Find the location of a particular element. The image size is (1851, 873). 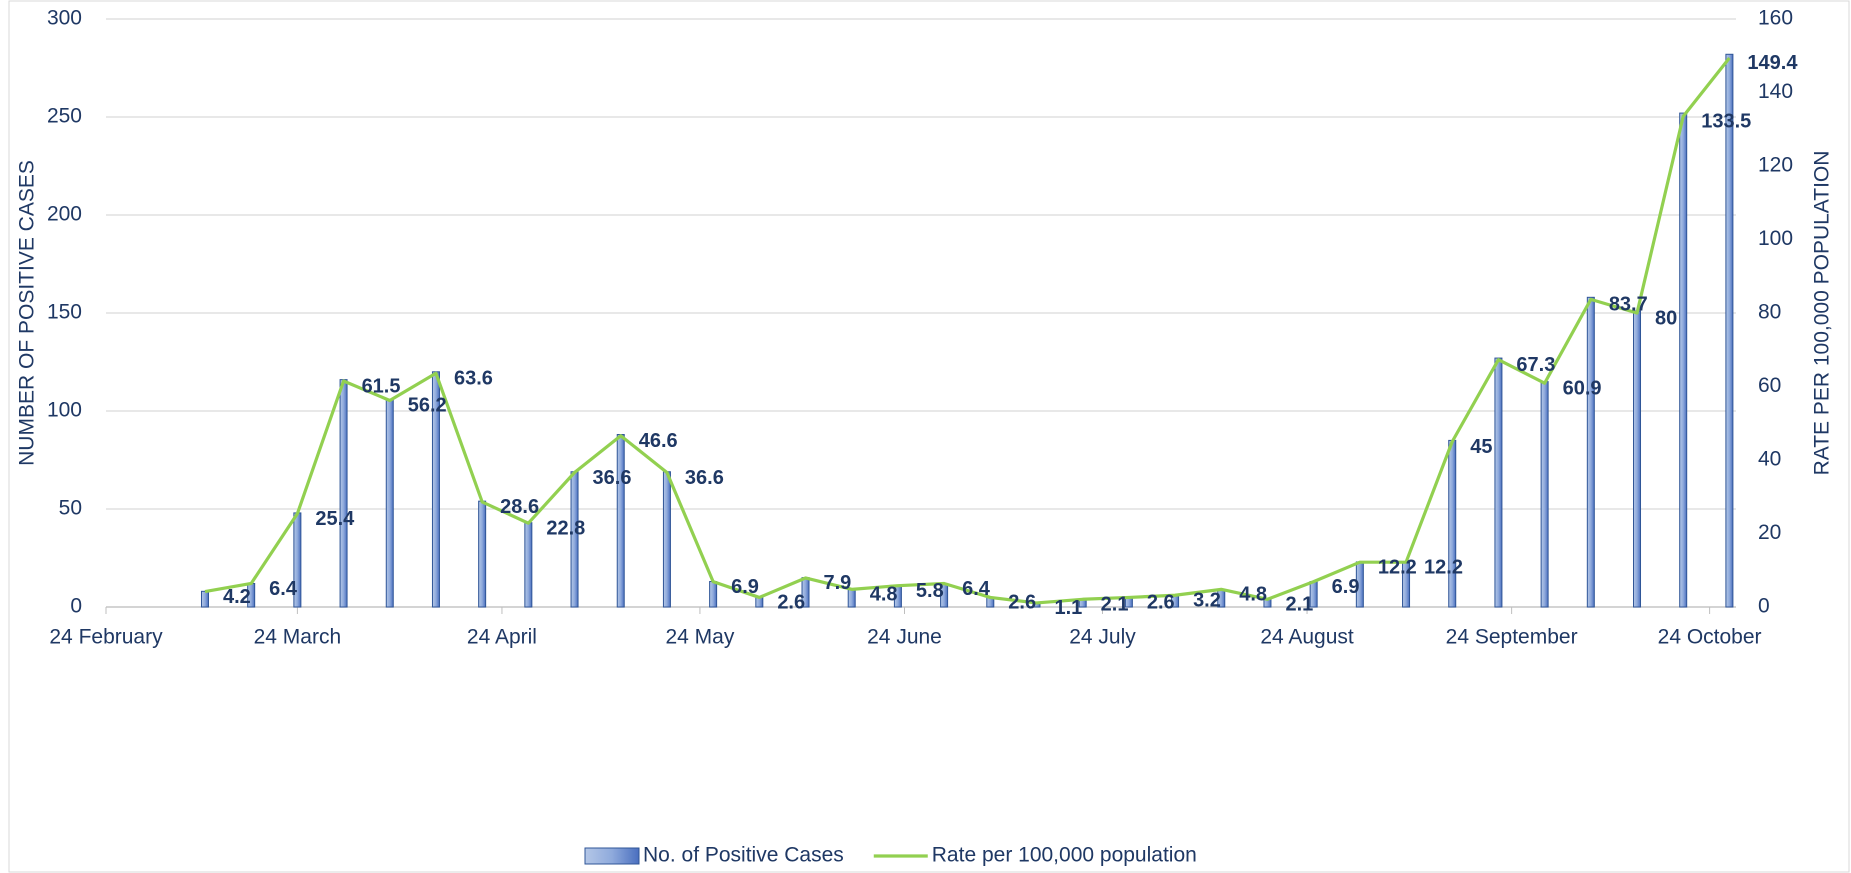

x-tick-label: 24 May is located at coordinates (699, 637).